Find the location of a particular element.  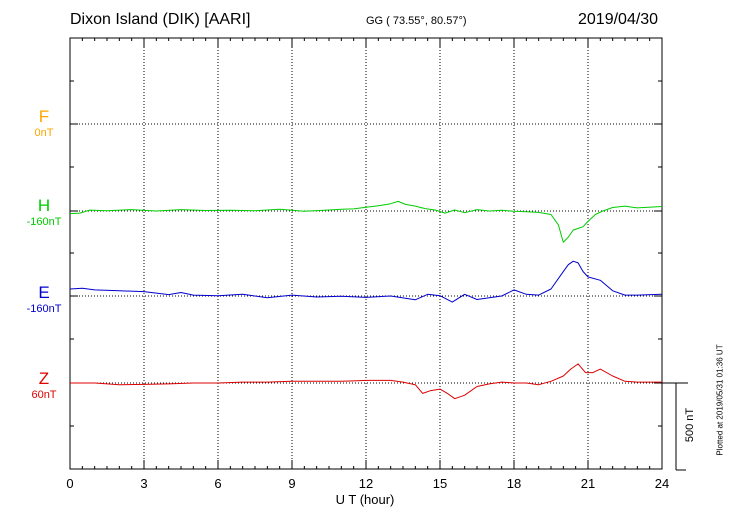

series-line-z is located at coordinates (366, 381).